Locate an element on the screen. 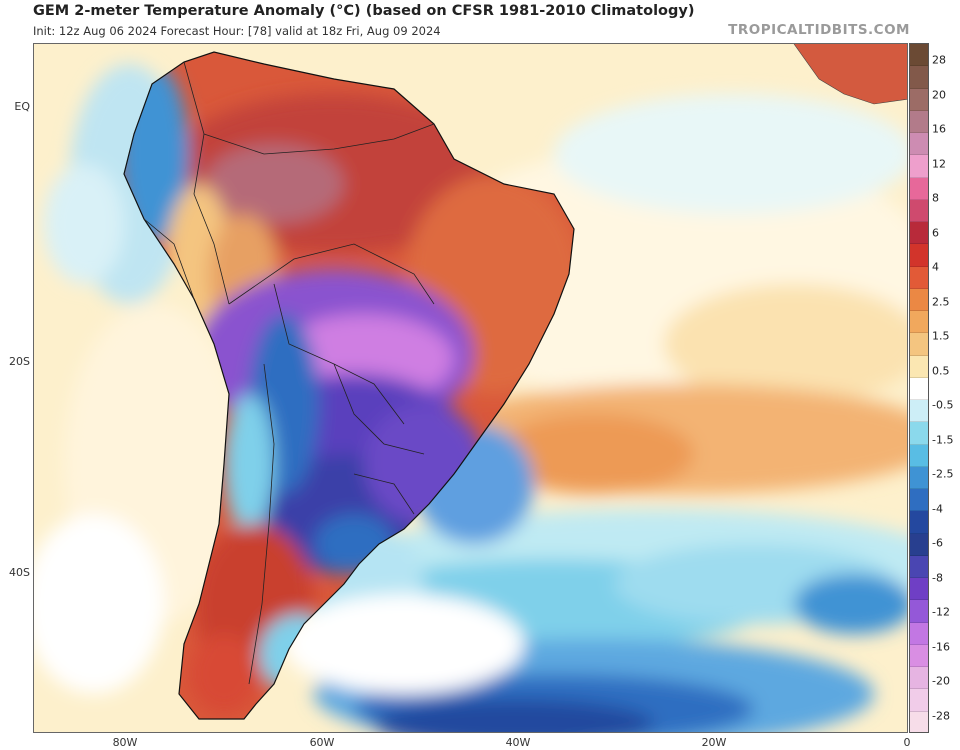 Image resolution: width=960 pixels, height=750 pixels. colorbar-label: 20 is located at coordinates (939, 95).